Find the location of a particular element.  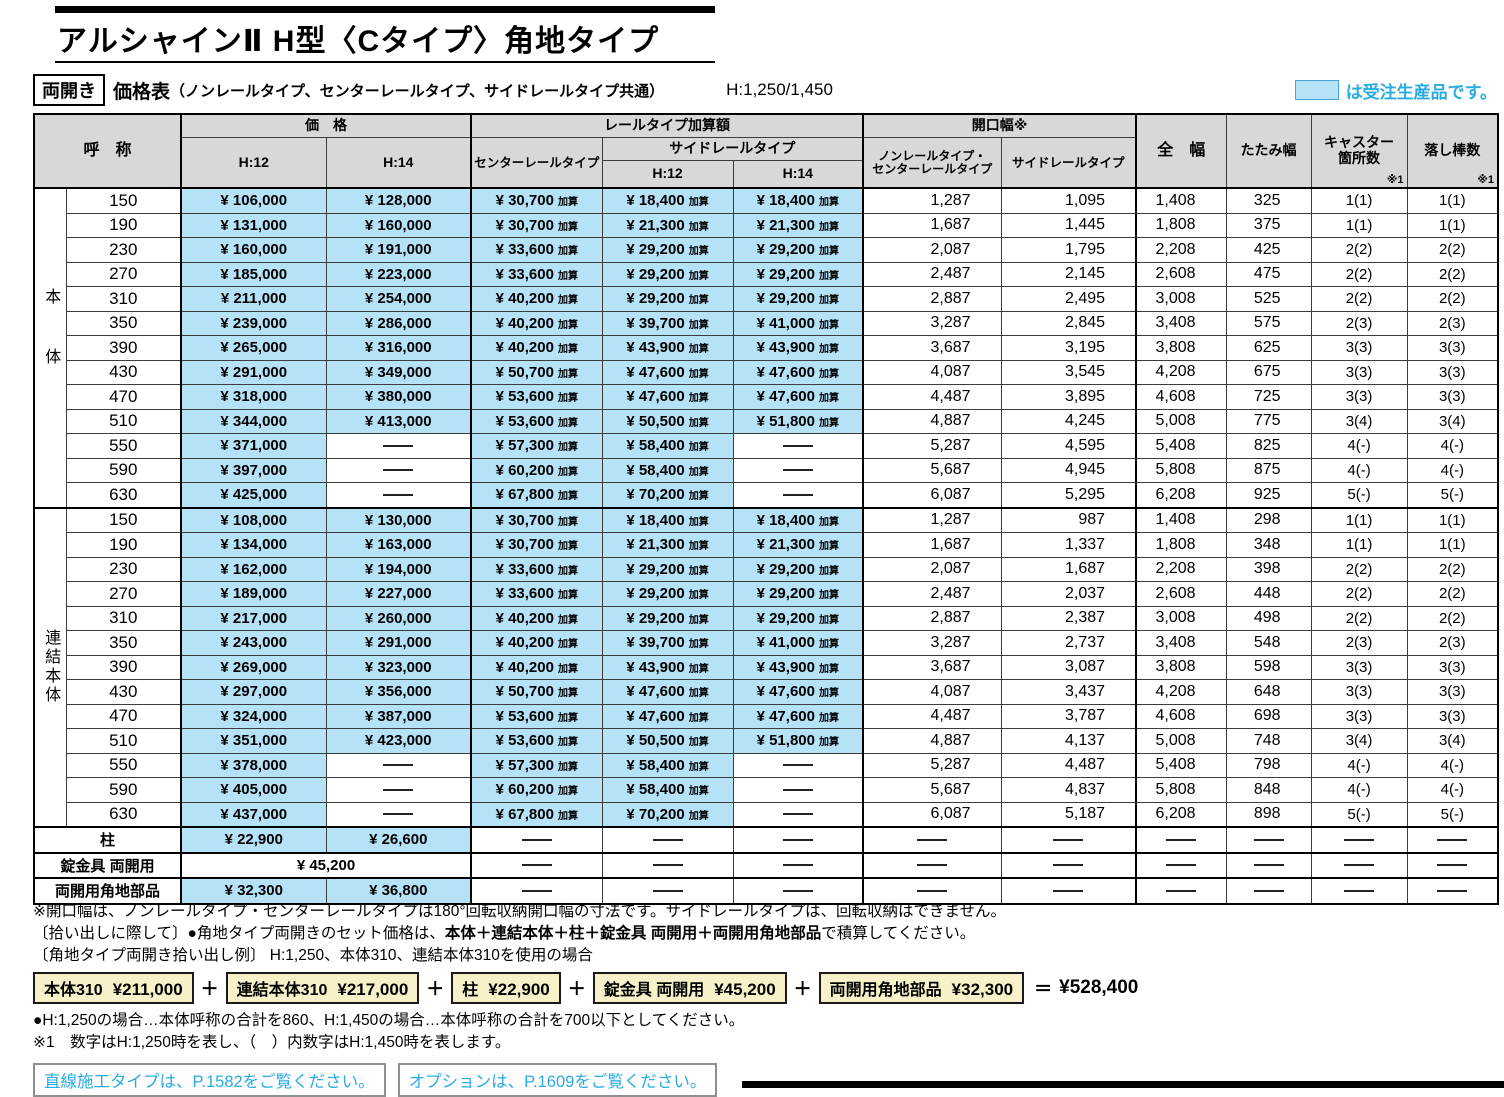

price-cell: ¥ 316,000 is located at coordinates (398, 348).